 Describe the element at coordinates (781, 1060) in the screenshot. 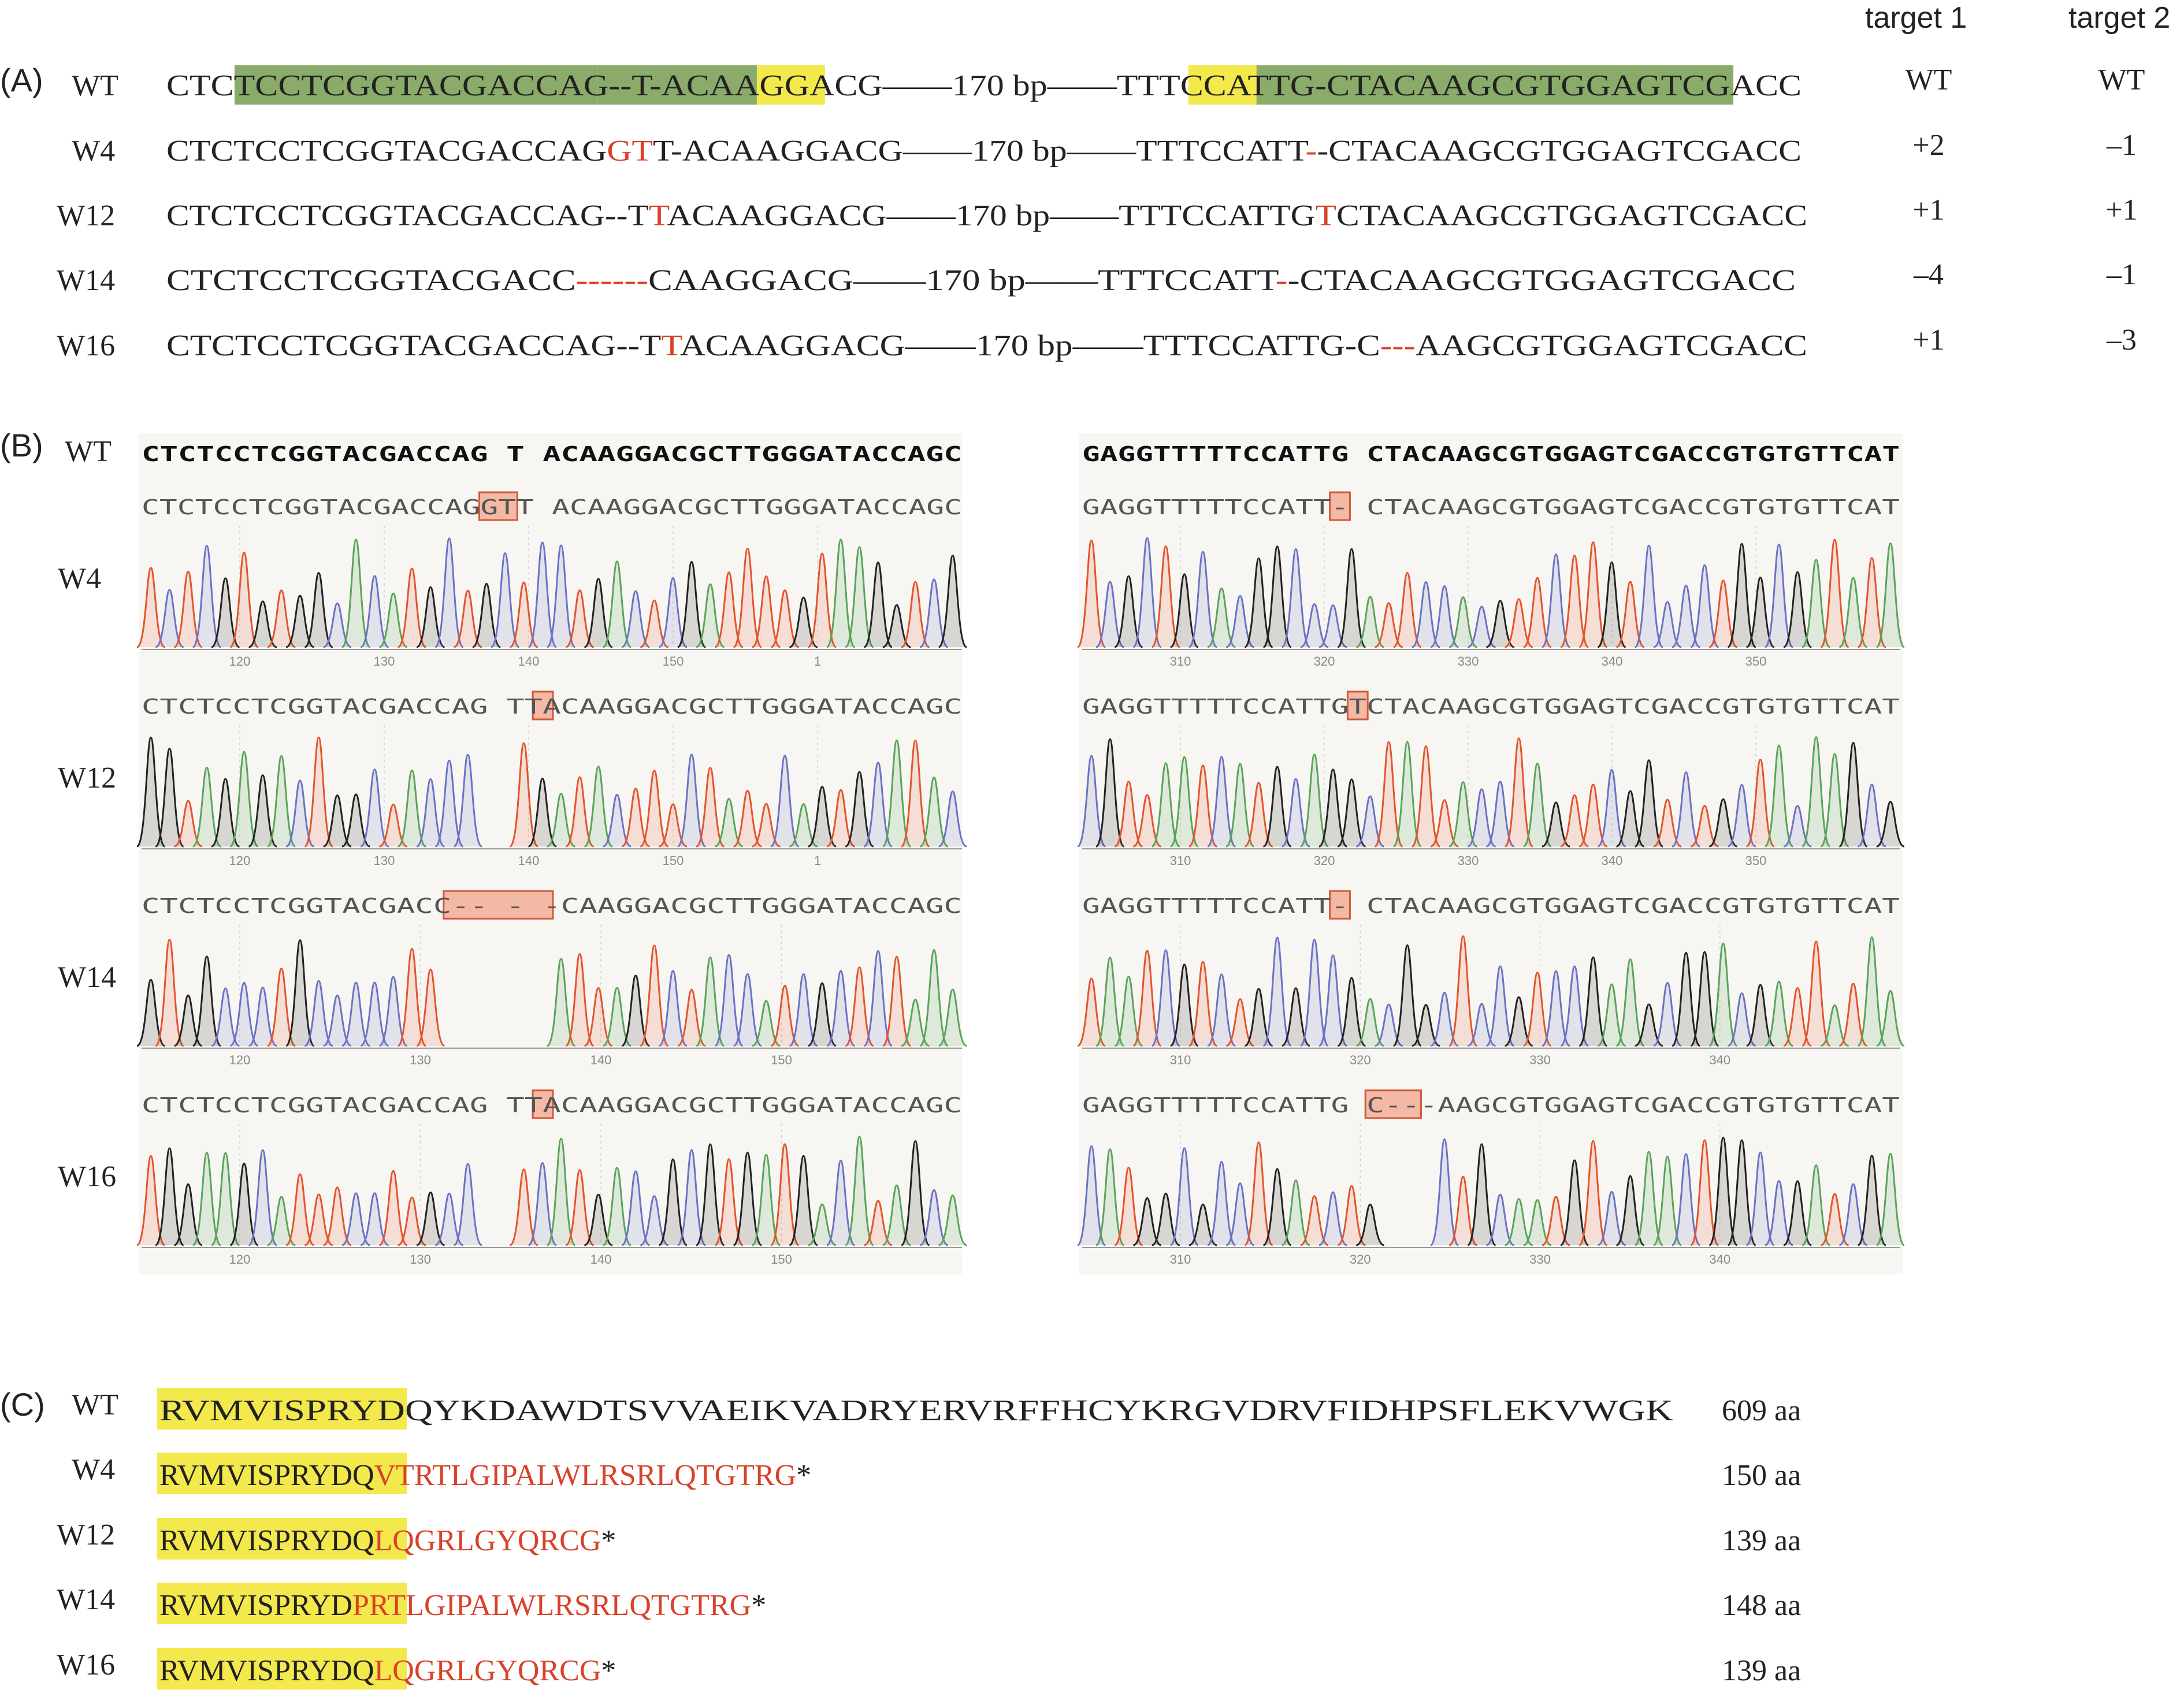

I see `trace-tick-label: 150` at that location.